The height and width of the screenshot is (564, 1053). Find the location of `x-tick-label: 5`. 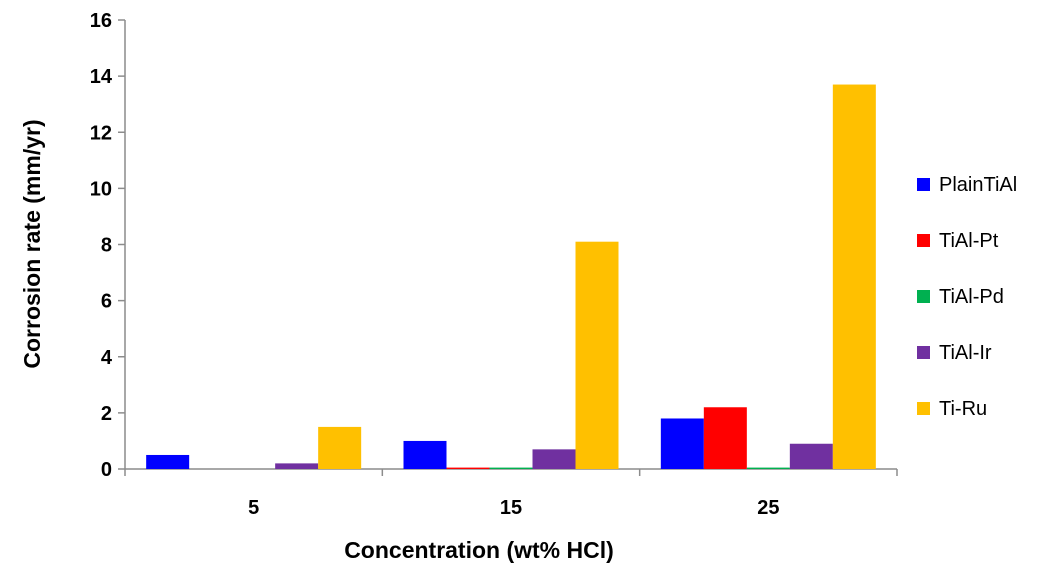

x-tick-label: 5 is located at coordinates (253, 508).